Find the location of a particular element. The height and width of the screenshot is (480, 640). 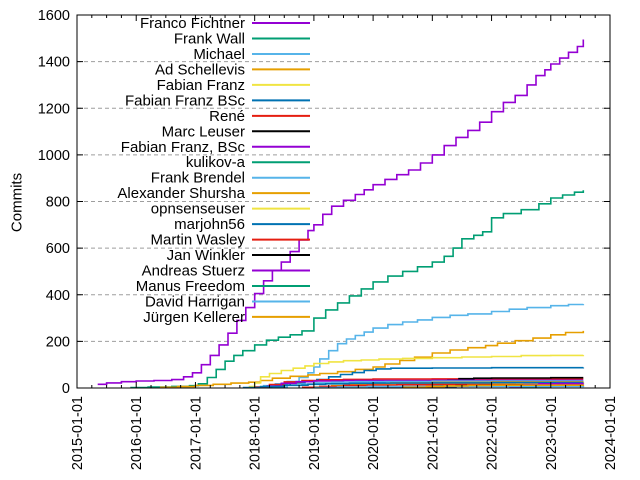

legend-item-ad-schellevis: Ad Schellevis is located at coordinates (232, 69).